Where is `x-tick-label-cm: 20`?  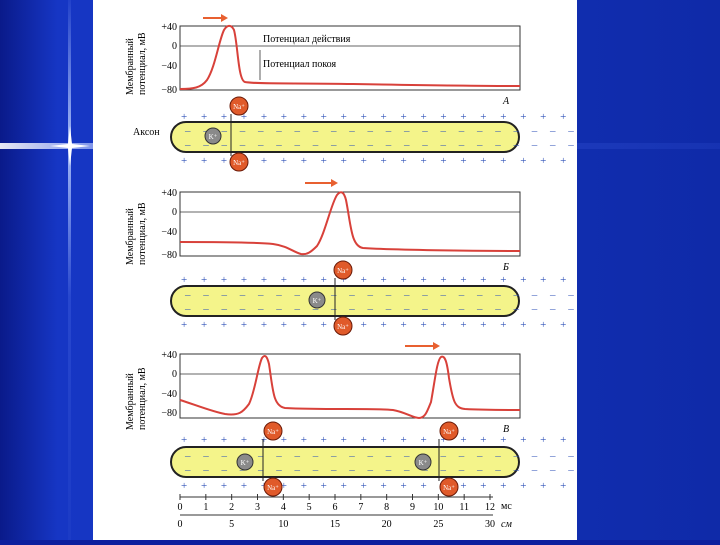 x-tick-label-cm: 20 is located at coordinates (387, 524).